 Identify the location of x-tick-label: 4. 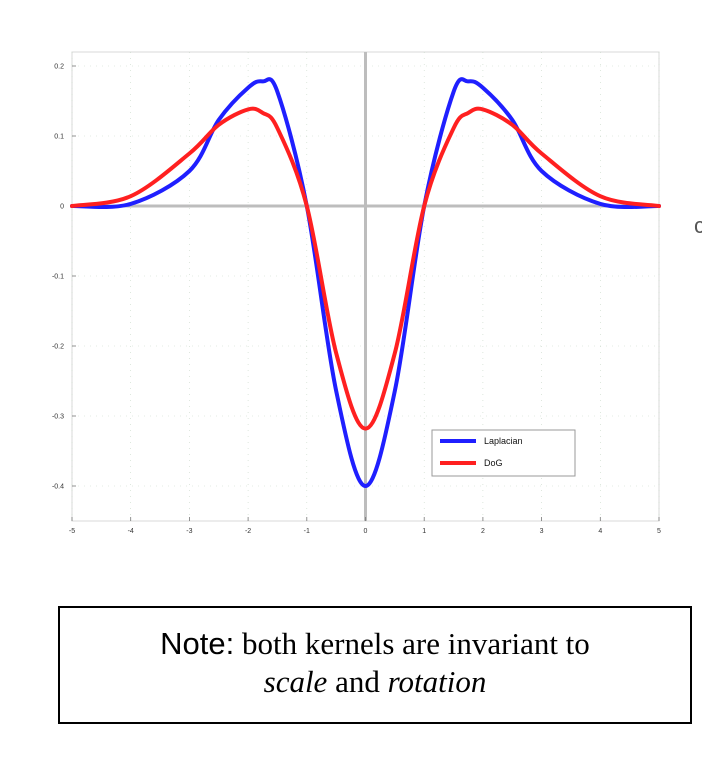
(600, 531).